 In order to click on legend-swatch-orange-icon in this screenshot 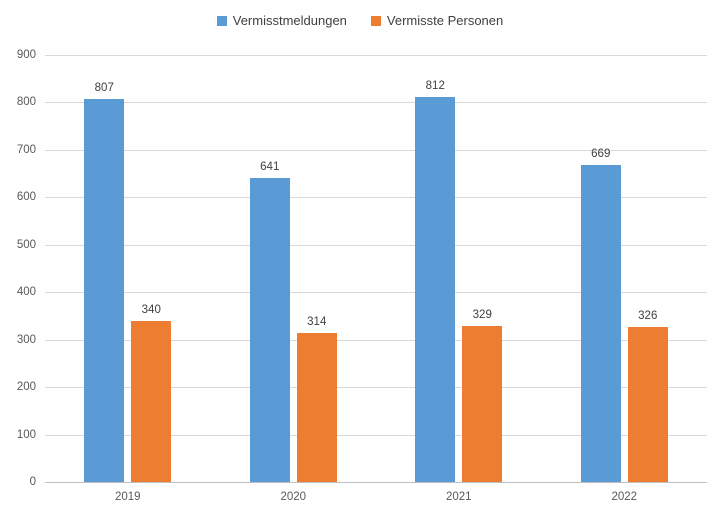, I will do `click(375, 20)`.